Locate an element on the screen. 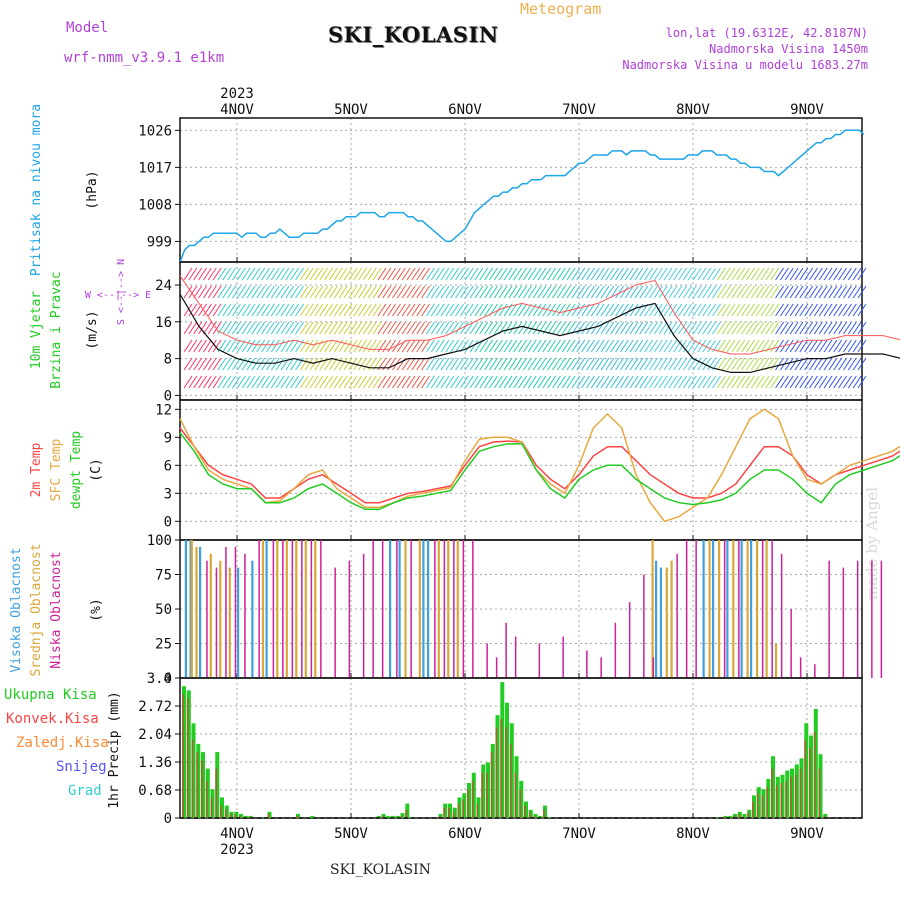 This screenshot has width=900, height=900. wind-compass-horizontal: W <--|--> E is located at coordinates (118, 295).